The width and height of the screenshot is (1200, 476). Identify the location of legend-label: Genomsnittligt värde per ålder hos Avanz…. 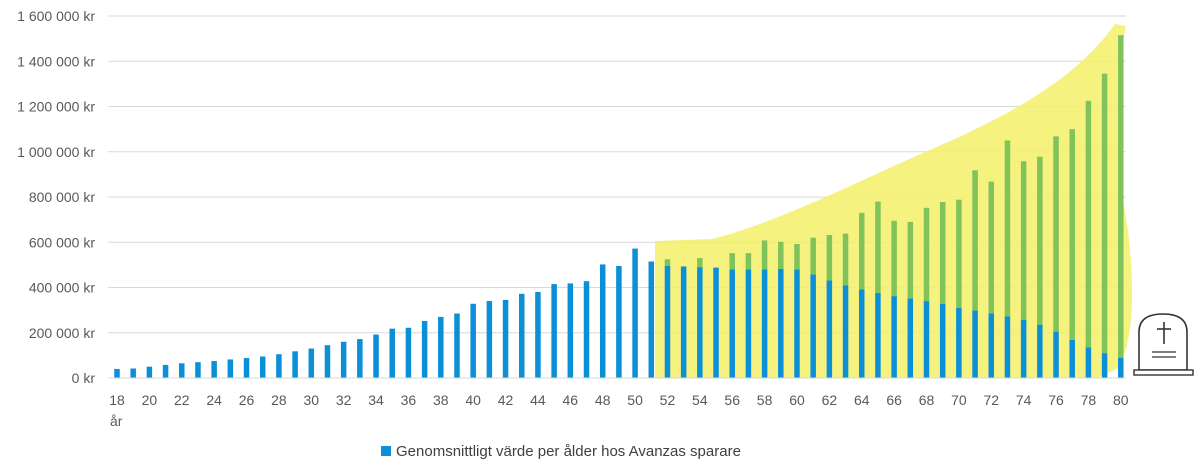
(568, 451).